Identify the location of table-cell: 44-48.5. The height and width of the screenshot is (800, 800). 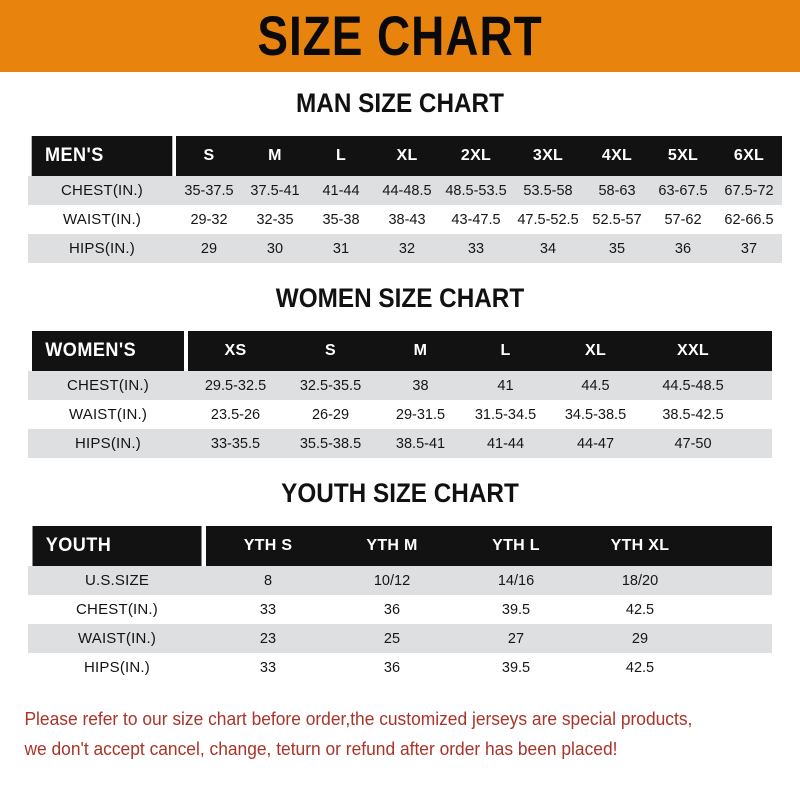
(407, 190).